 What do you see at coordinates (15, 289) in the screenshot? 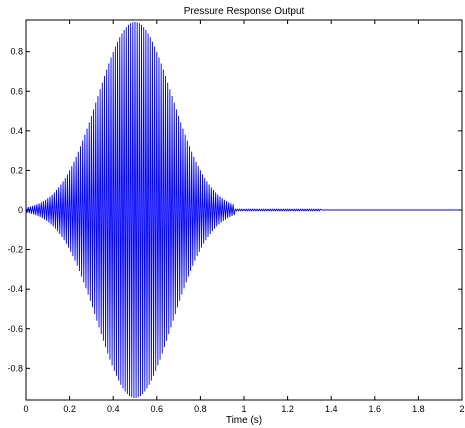
I see `y-tick-label: -0.4` at bounding box center [15, 289].